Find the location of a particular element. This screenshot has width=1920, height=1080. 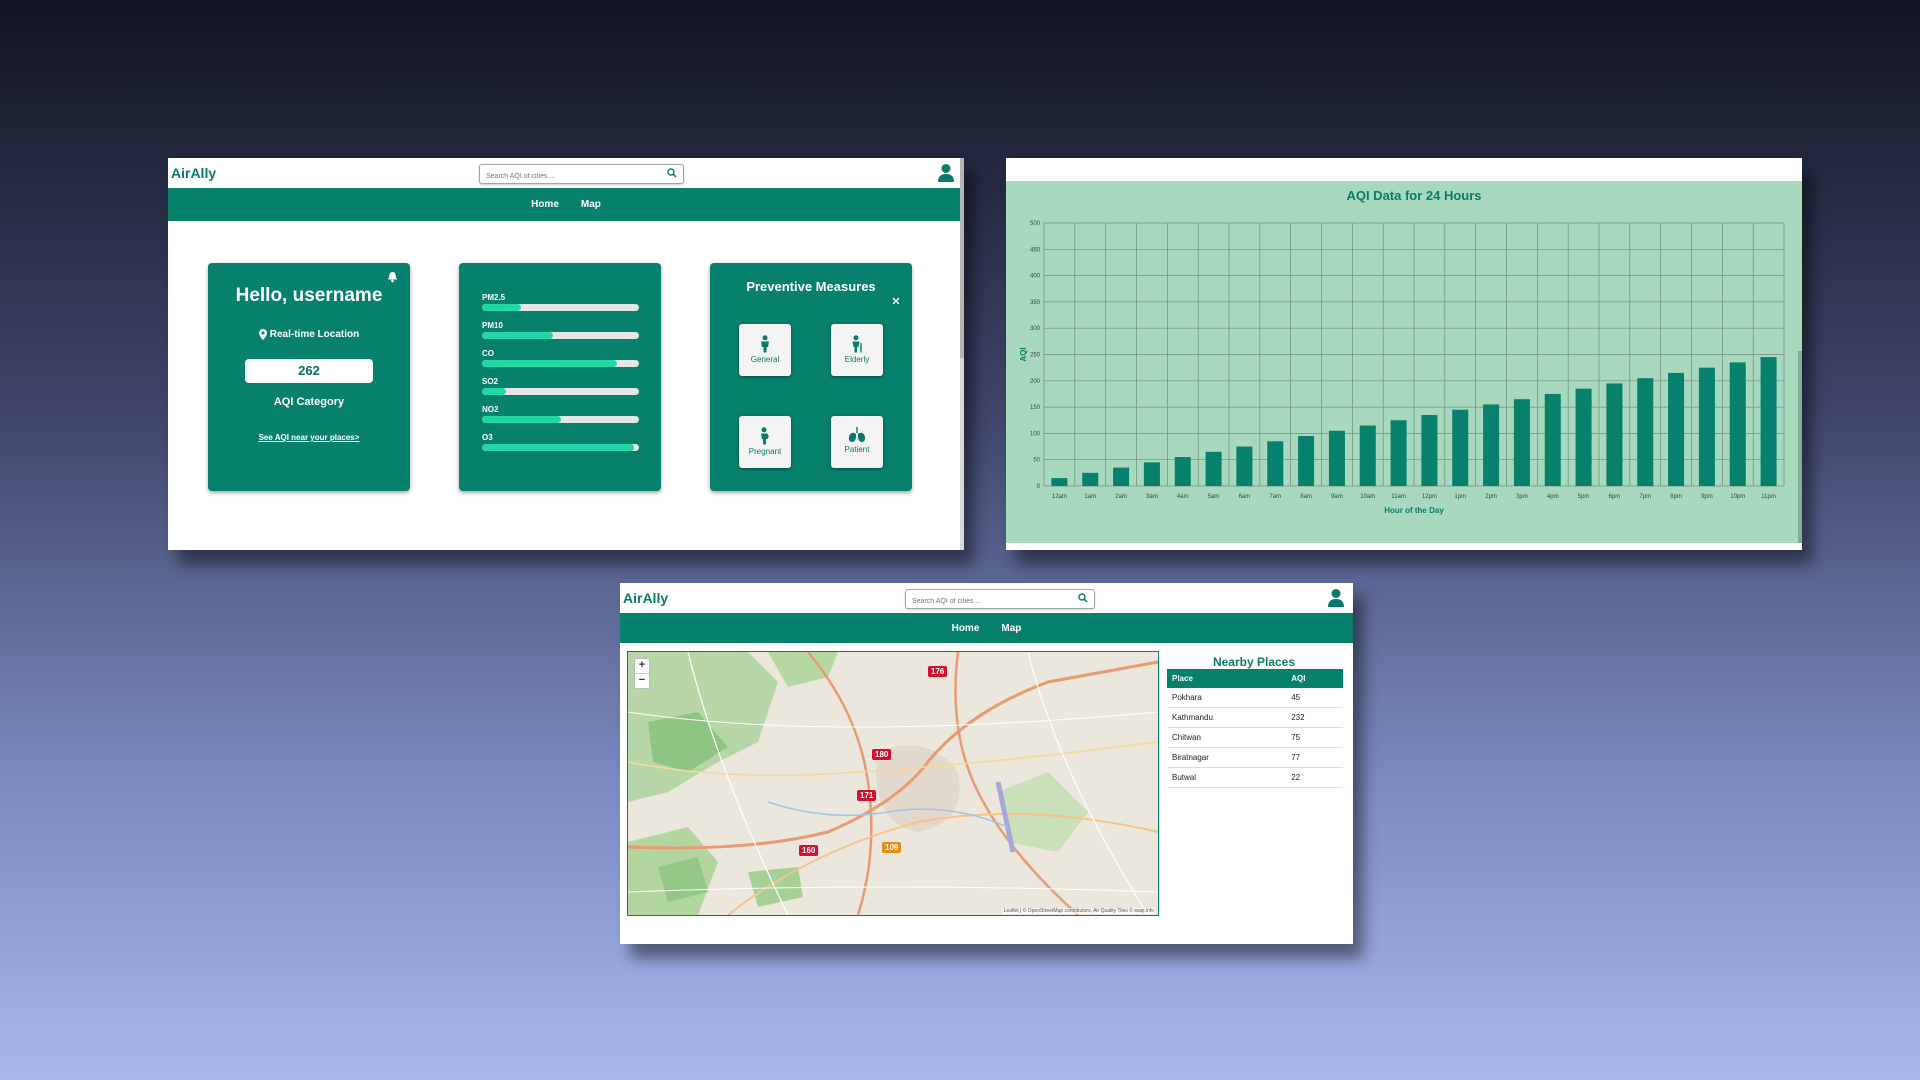

search-box is located at coordinates (581, 174).